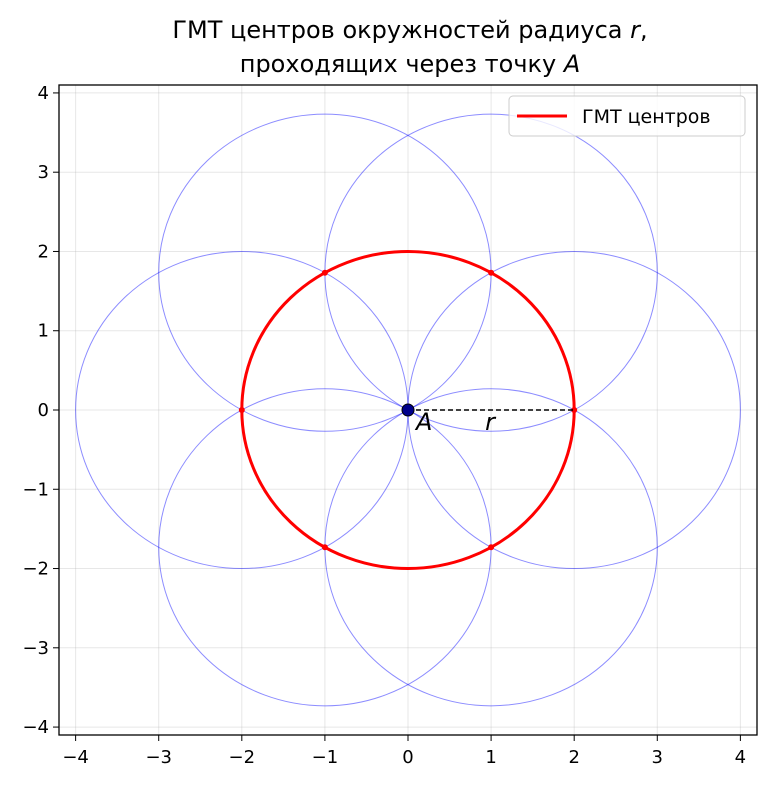 This screenshot has height=785, width=772. I want to click on radius-label: r, so click(491, 422).